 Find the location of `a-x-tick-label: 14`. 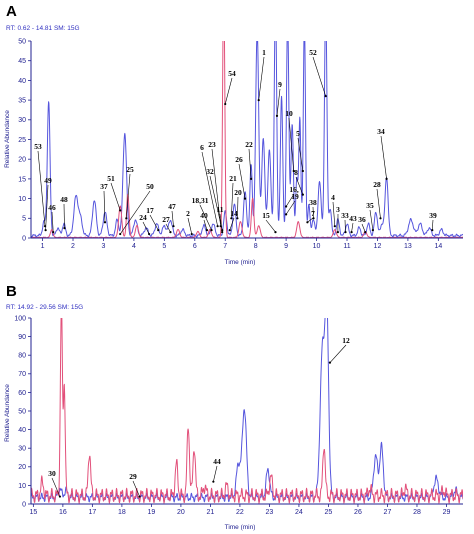

a-x-tick-label: 14 is located at coordinates (438, 246).